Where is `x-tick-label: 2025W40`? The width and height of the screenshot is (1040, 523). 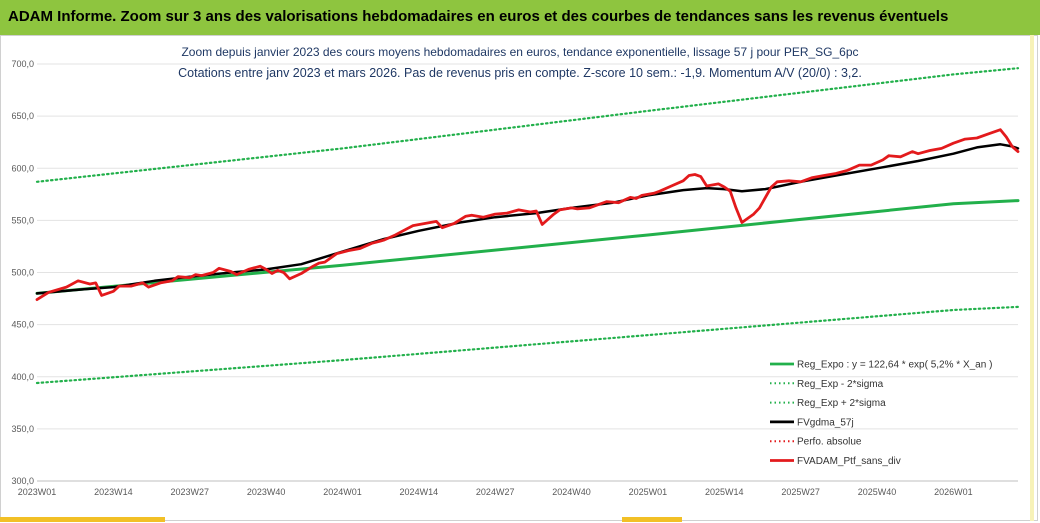
x-tick-label: 2025W40 is located at coordinates (877, 492).